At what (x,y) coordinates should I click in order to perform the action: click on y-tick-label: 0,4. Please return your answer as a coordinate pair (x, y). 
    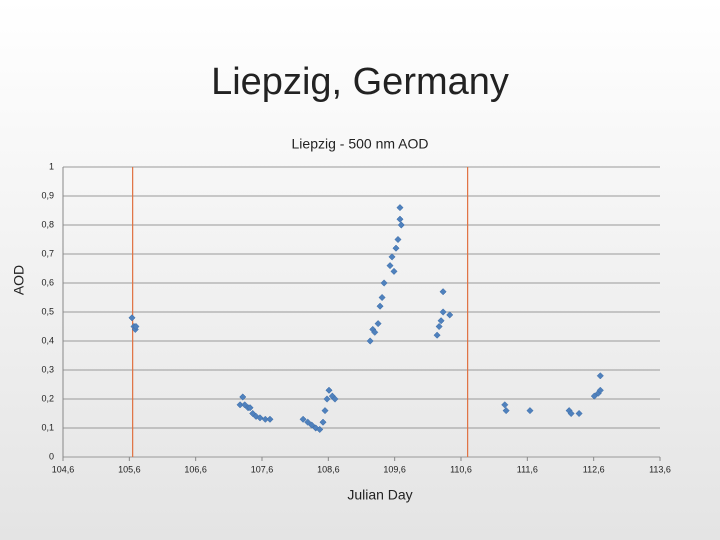
    Looking at the image, I should click on (47, 340).